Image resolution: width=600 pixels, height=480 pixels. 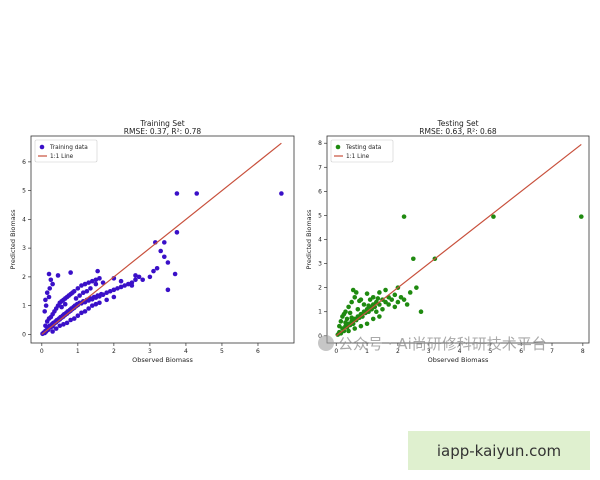 I want to click on site-badge-text: iapp-kaiyun.com, so click(x=499, y=450).